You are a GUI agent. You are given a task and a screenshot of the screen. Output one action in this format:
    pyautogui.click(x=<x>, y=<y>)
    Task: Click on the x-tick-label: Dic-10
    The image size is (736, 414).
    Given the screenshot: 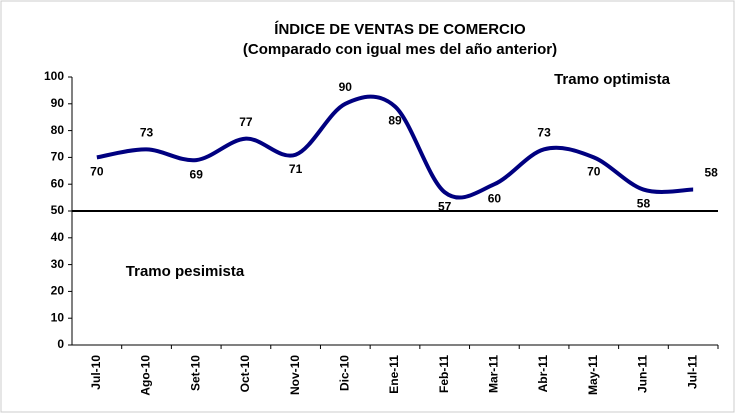 What is the action you would take?
    pyautogui.click(x=344, y=373)
    